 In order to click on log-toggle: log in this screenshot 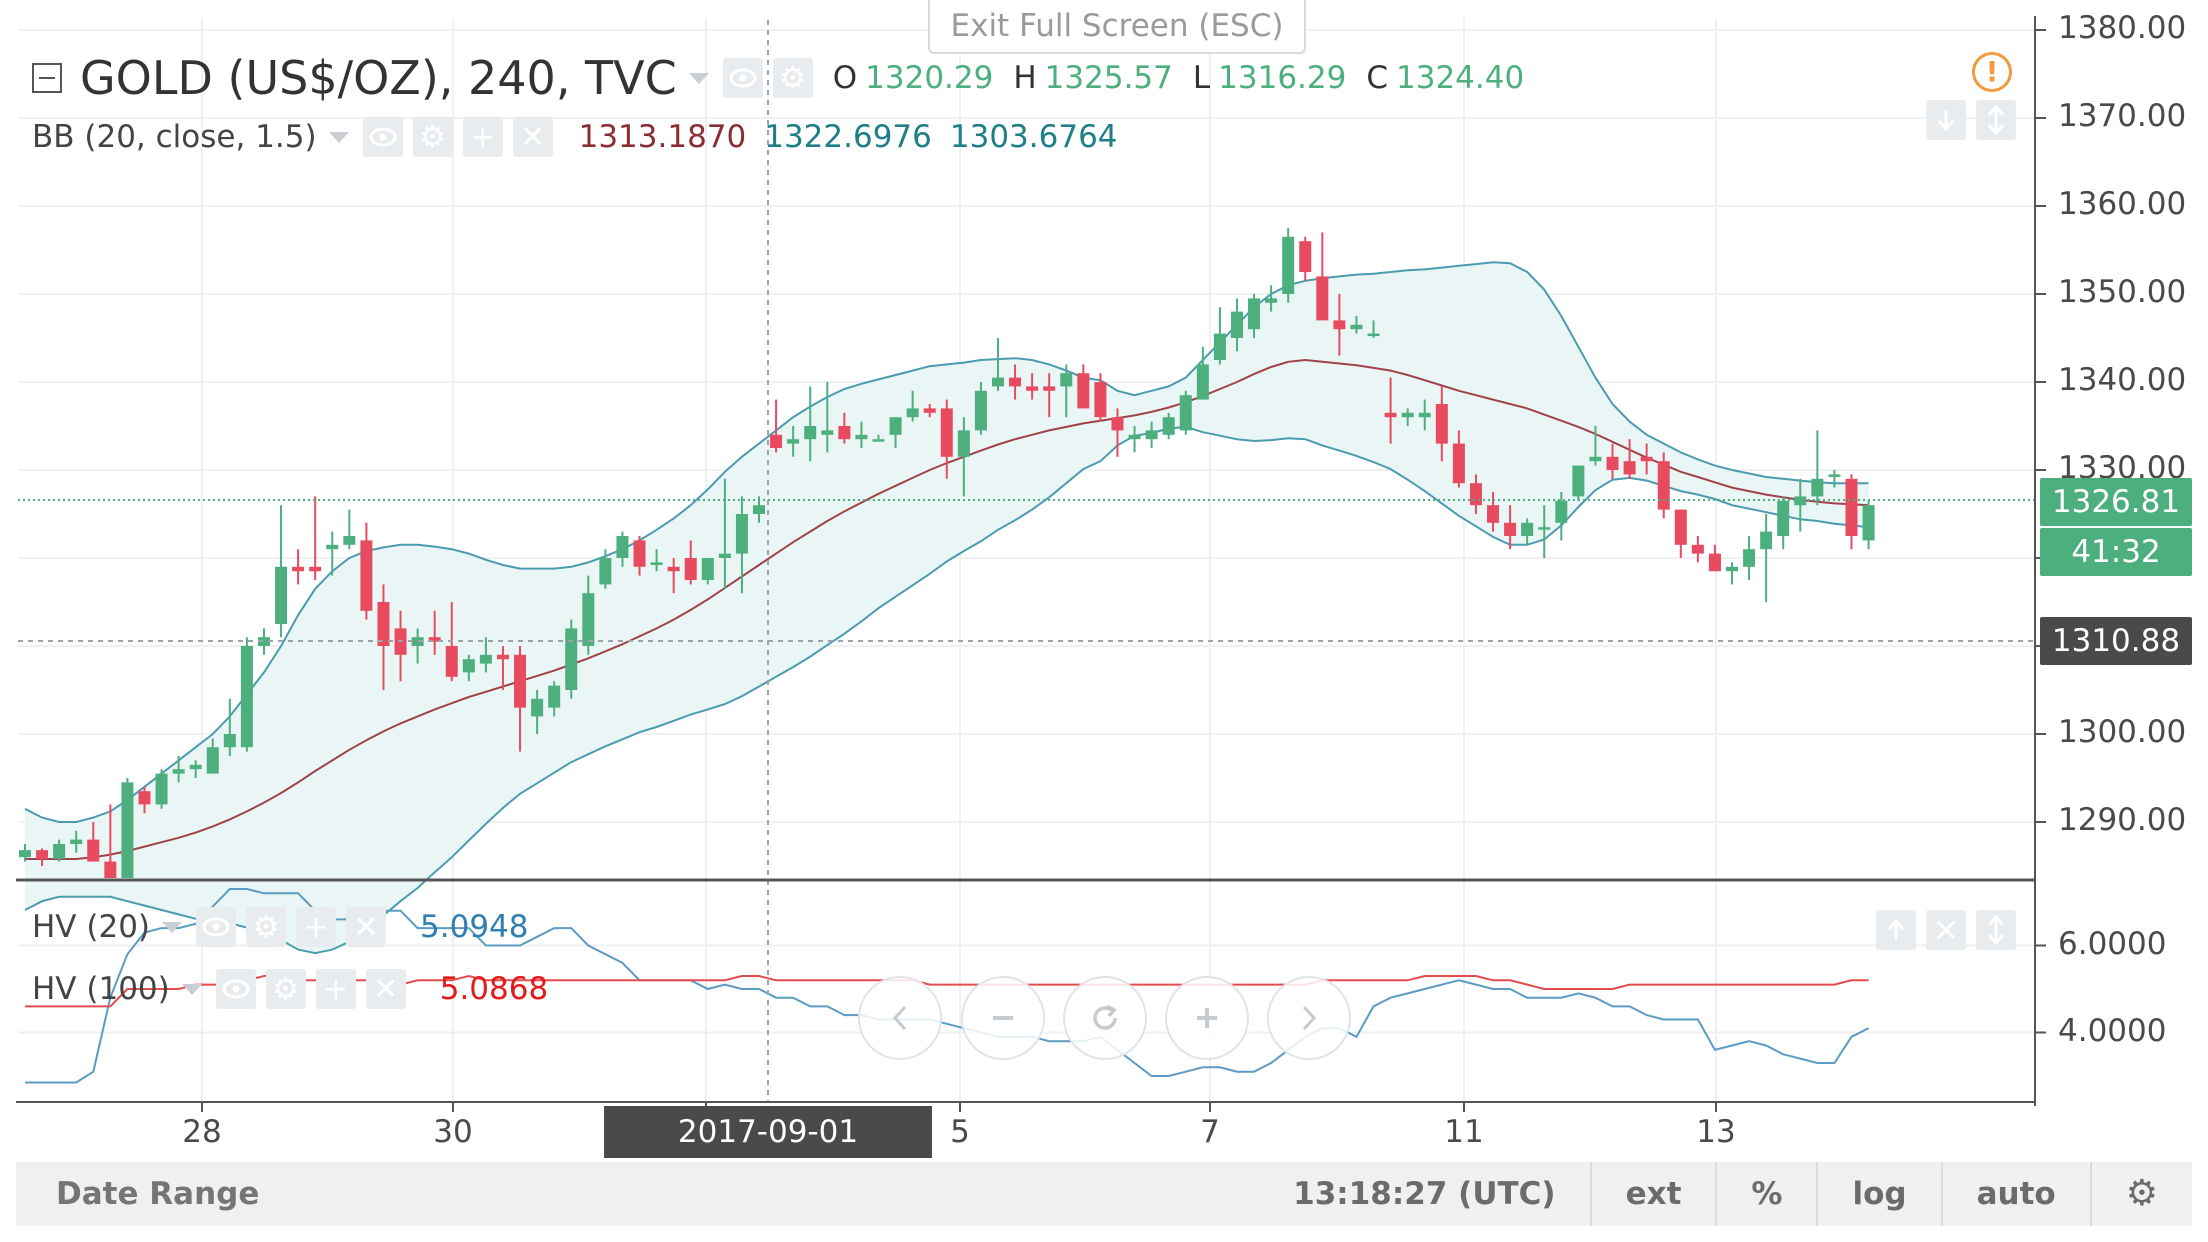, I will do `click(1878, 1194)`.